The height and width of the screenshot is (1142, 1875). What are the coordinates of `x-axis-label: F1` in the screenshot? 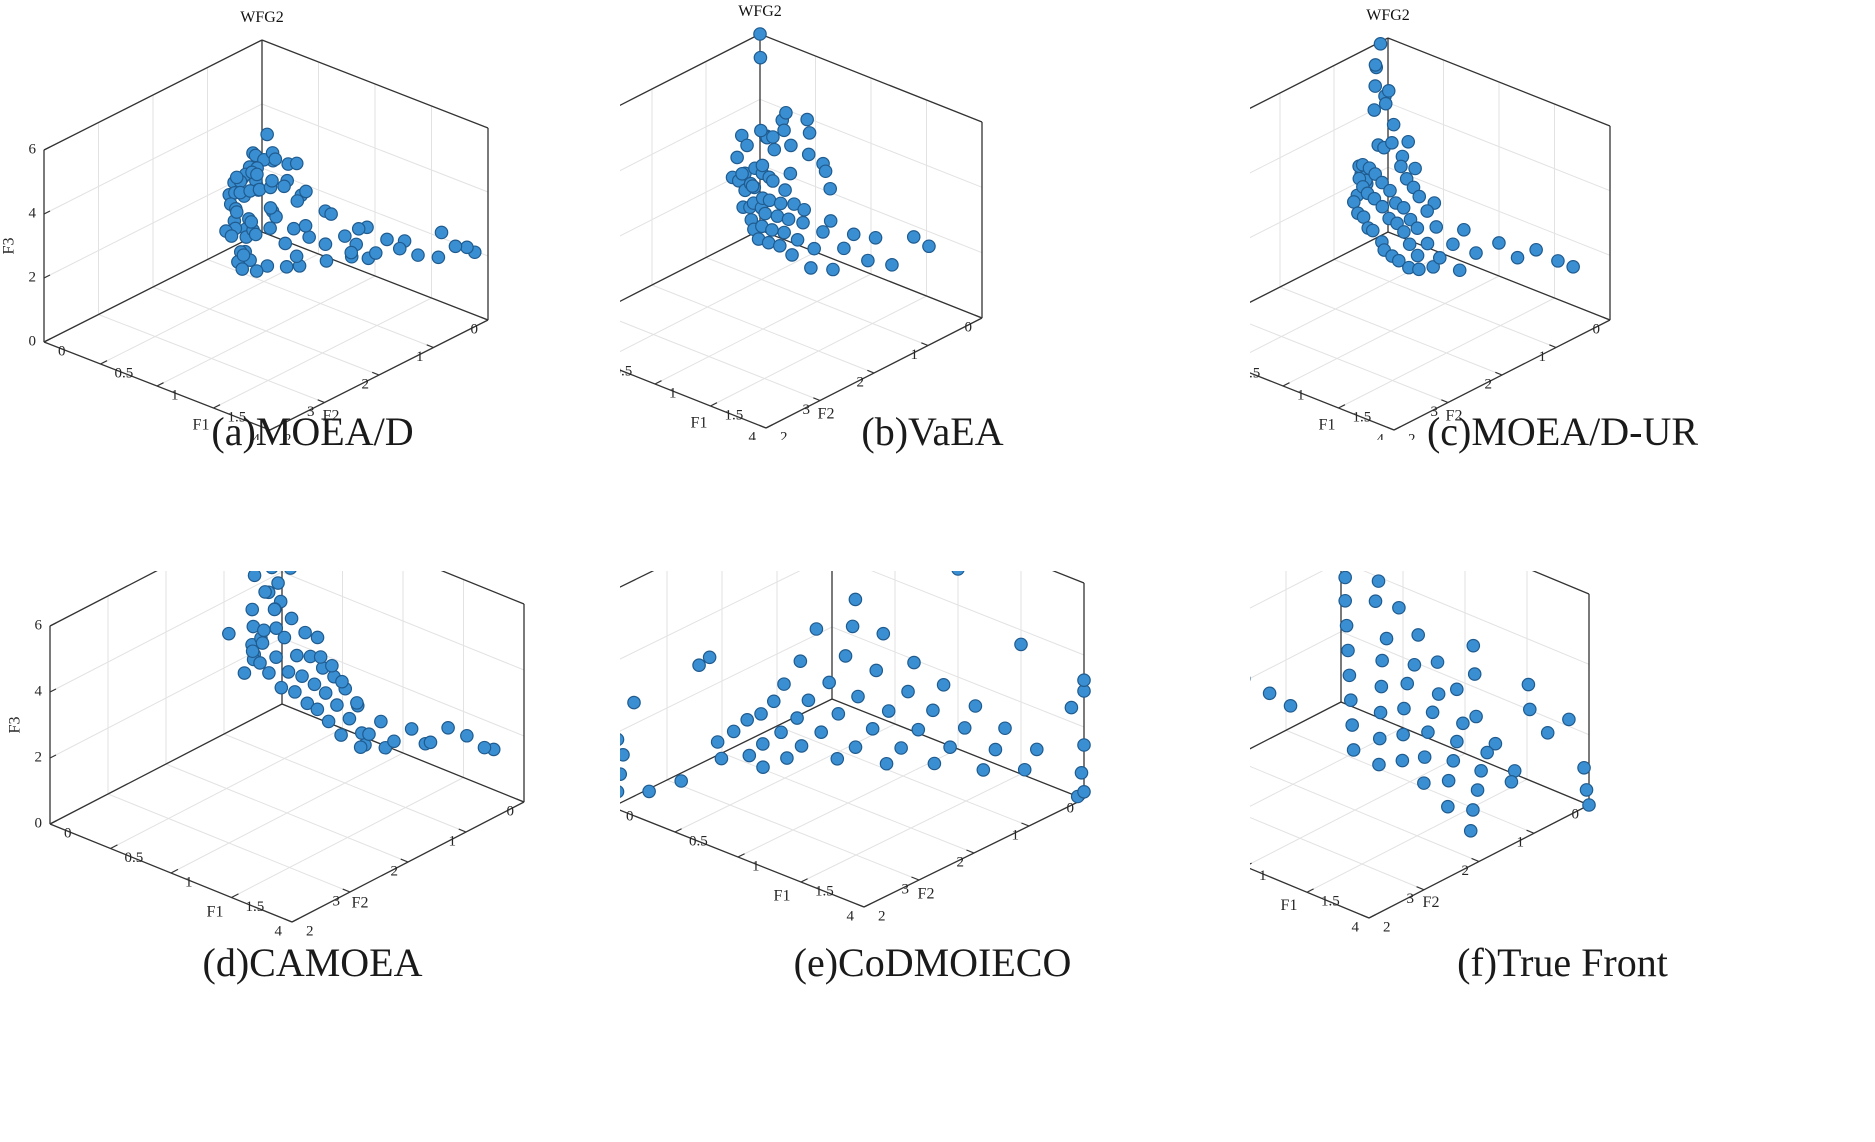 It's located at (699, 423).